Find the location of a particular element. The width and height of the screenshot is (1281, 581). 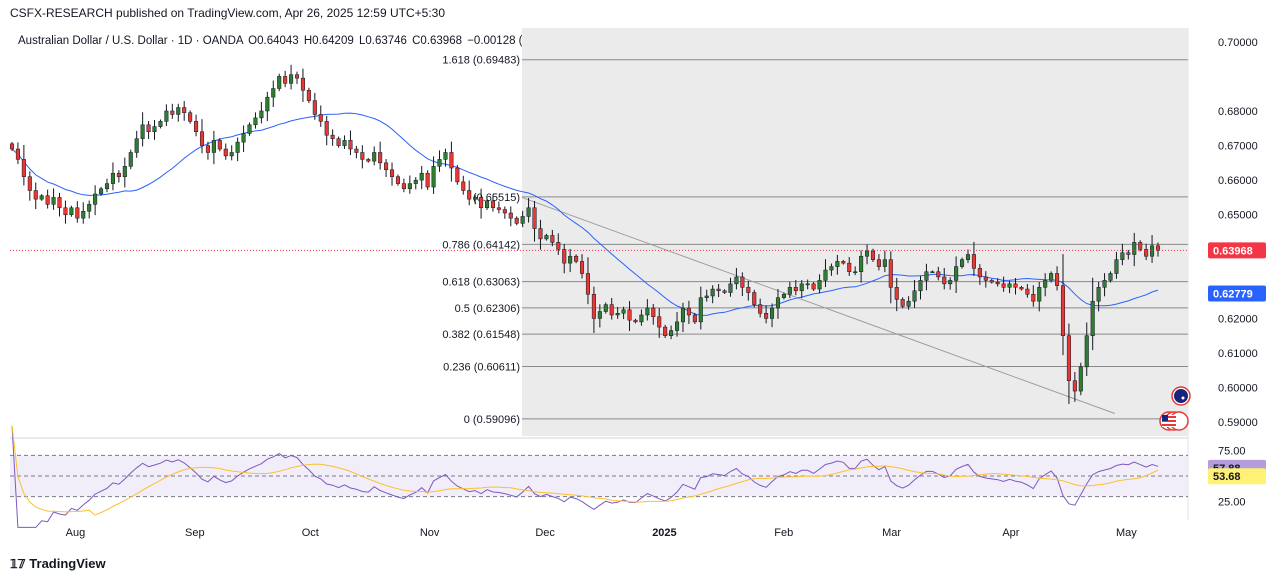

y-tick-8: 0.59000 is located at coordinates (1238, 423).